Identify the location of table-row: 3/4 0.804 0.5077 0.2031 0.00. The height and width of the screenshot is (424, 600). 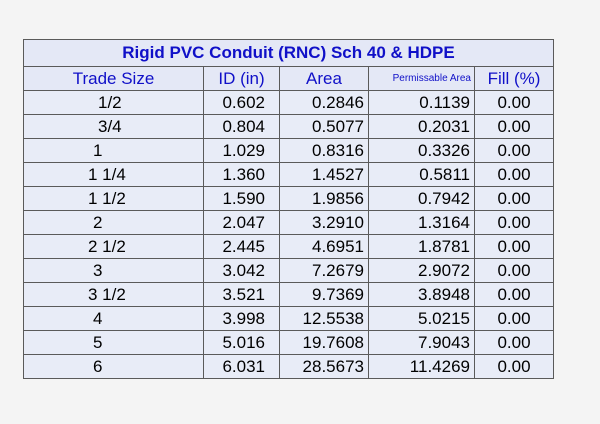
(289, 126).